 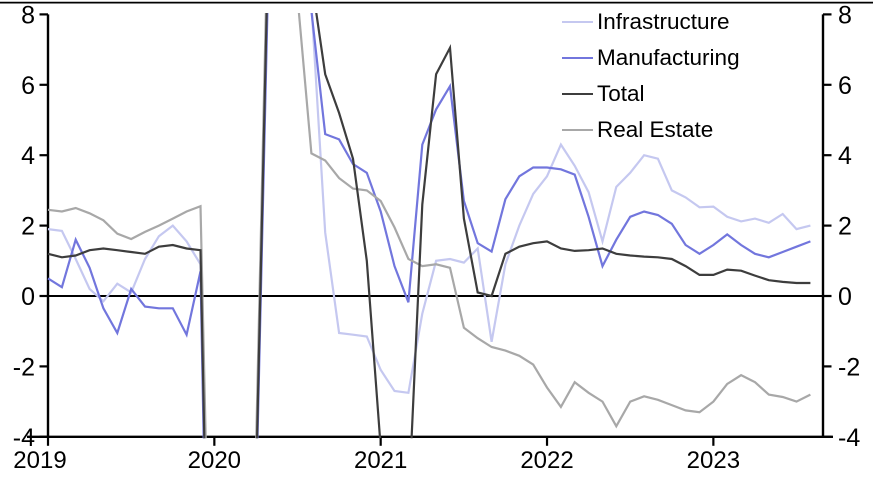 I want to click on legend-swatch-manufacturing, so click(x=577, y=58).